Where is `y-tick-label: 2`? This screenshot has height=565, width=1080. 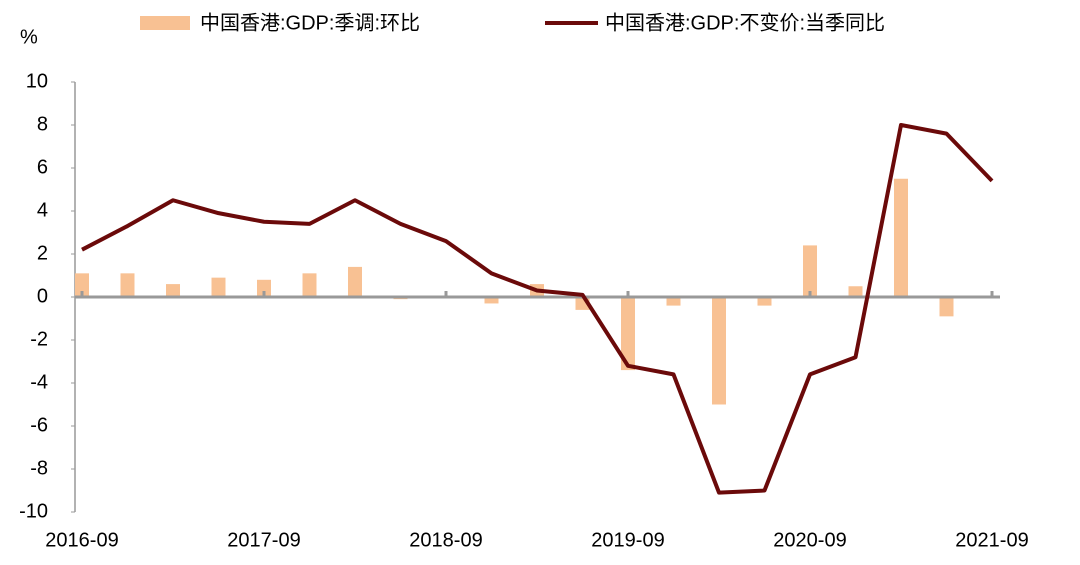 y-tick-label: 2 is located at coordinates (42, 253).